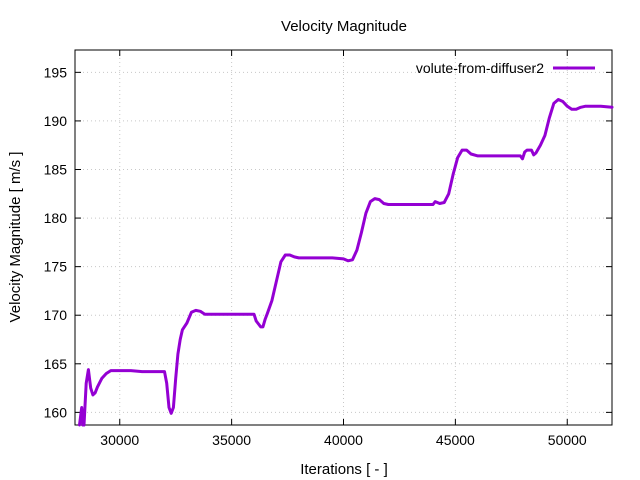 The image size is (640, 480). What do you see at coordinates (343, 440) in the screenshot?
I see `x-tick-label: 40000` at bounding box center [343, 440].